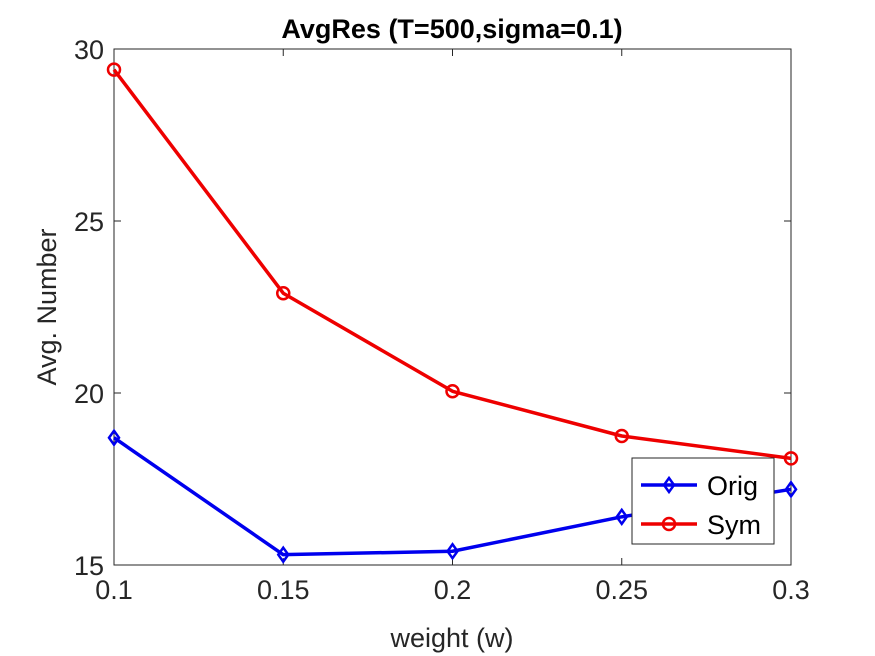 This screenshot has height=656, width=875. Describe the element at coordinates (47, 306) in the screenshot. I see `y-axis-title: Avg. Number` at that location.